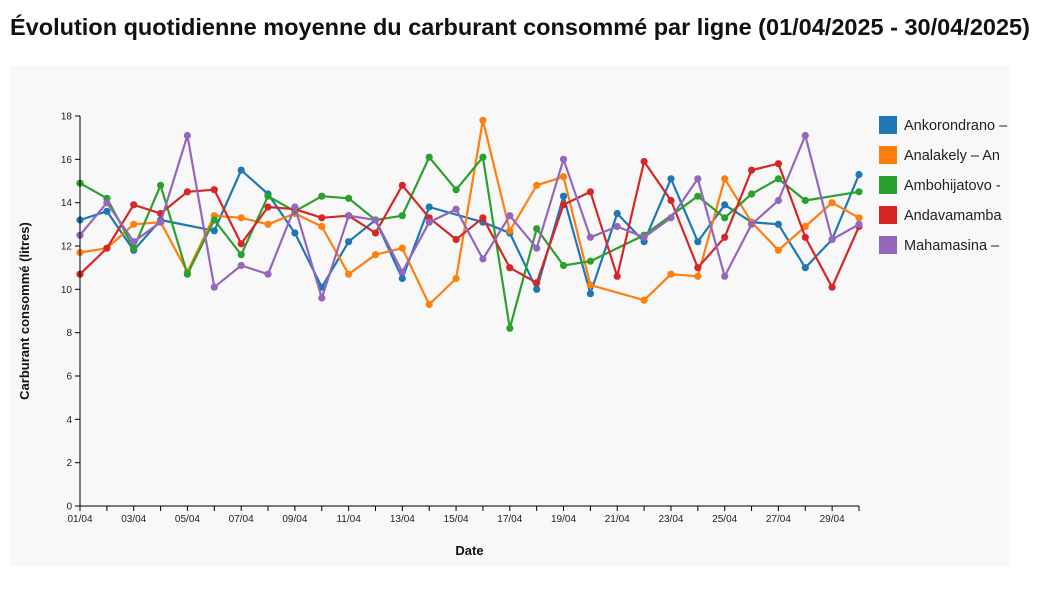 Image resolution: width=1060 pixels, height=590 pixels. Describe the element at coordinates (67, 160) in the screenshot. I see `y-tick-label: 16` at that location.